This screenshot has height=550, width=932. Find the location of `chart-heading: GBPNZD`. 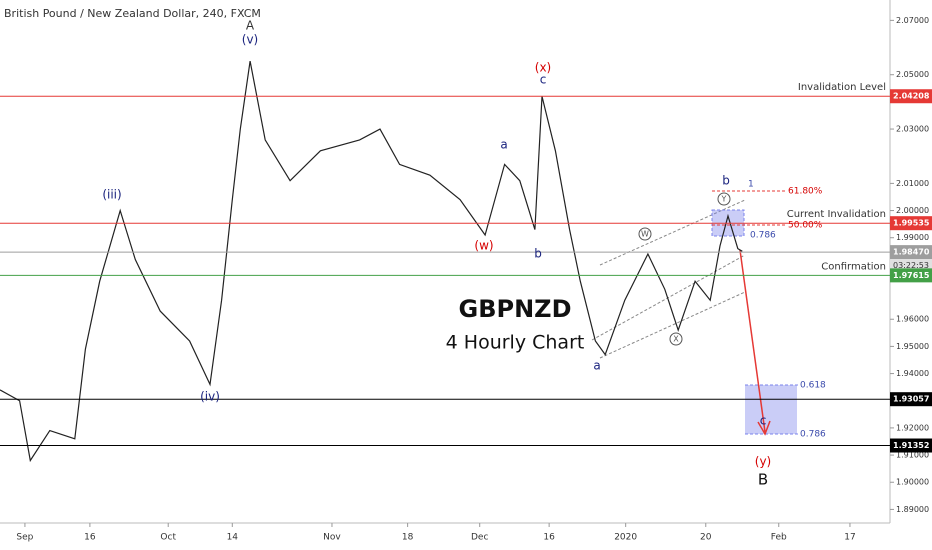

chart-heading: GBPNZD is located at coordinates (515, 309).